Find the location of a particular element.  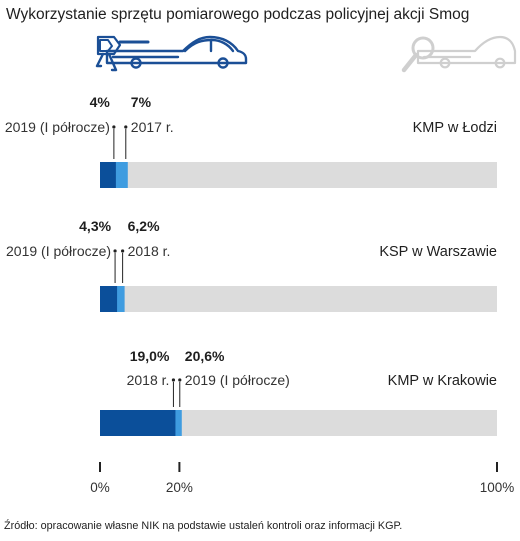

group-label: KSP w Warszawie is located at coordinates (438, 252).